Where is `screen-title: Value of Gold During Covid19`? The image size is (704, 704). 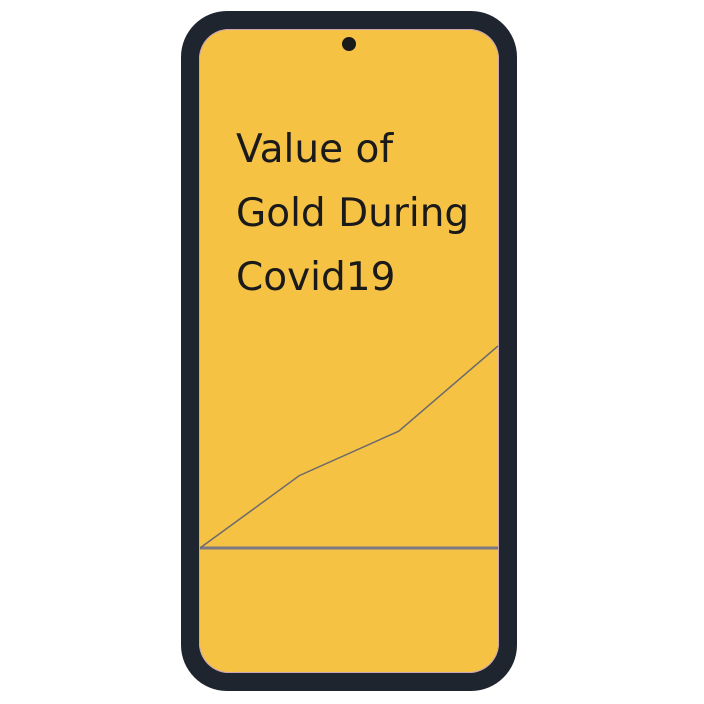 screen-title: Value of Gold During Covid19 is located at coordinates (353, 213).